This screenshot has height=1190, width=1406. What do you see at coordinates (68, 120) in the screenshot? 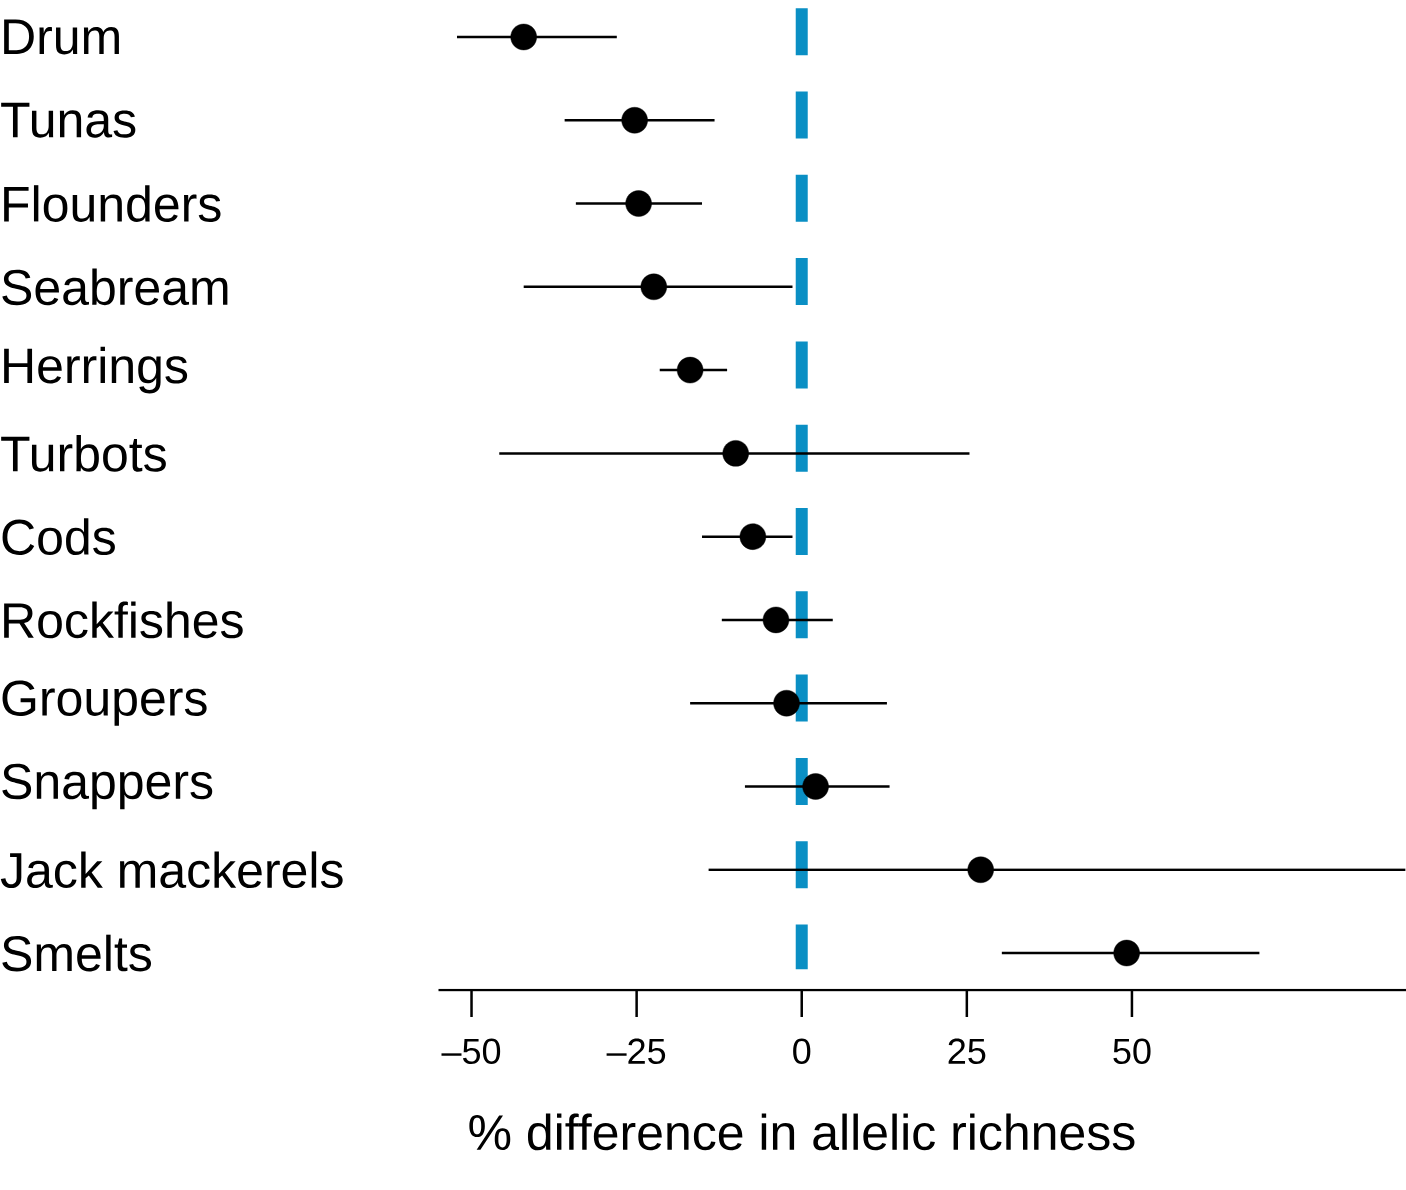
I see `y-tick-label: Tunas` at bounding box center [68, 120].